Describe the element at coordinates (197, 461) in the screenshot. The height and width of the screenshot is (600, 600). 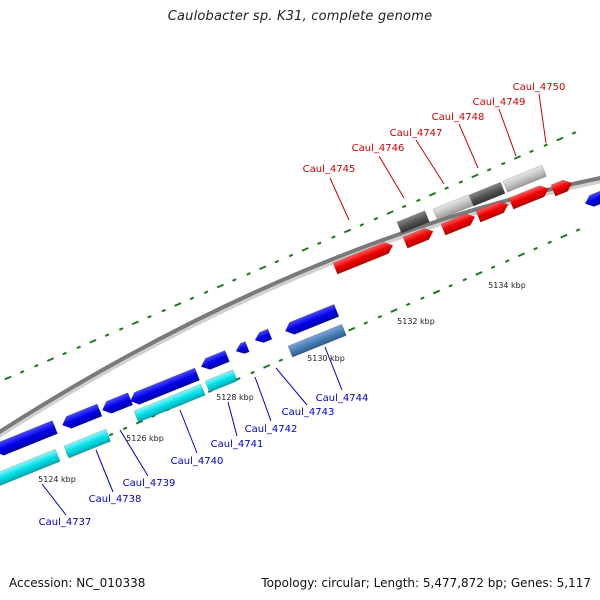
I see `gene-label-caul-4740: Caul_4740` at that location.